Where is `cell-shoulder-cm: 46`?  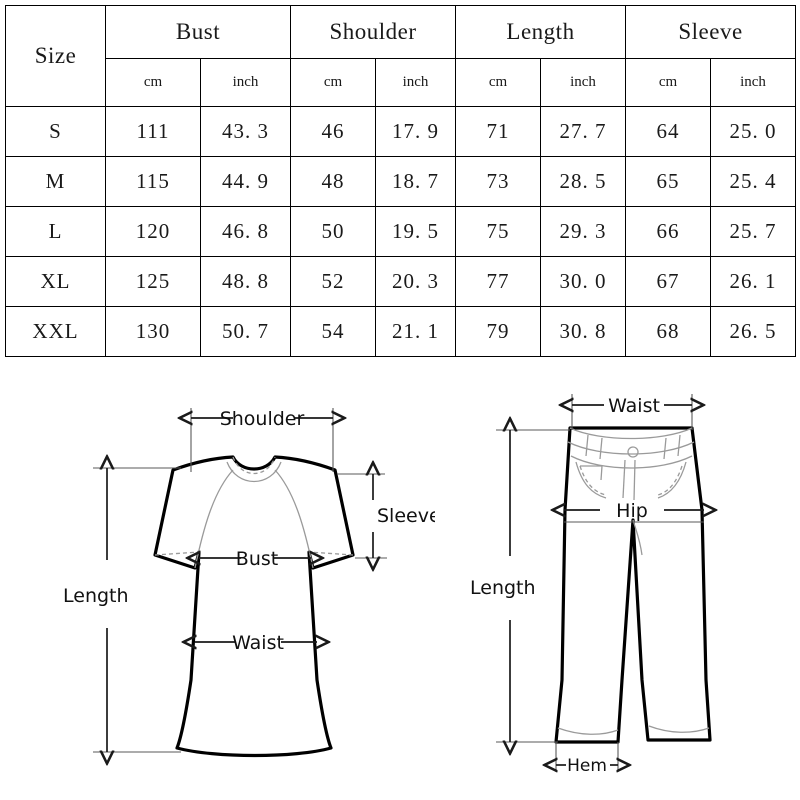
cell-shoulder-cm: 46 is located at coordinates (333, 131).